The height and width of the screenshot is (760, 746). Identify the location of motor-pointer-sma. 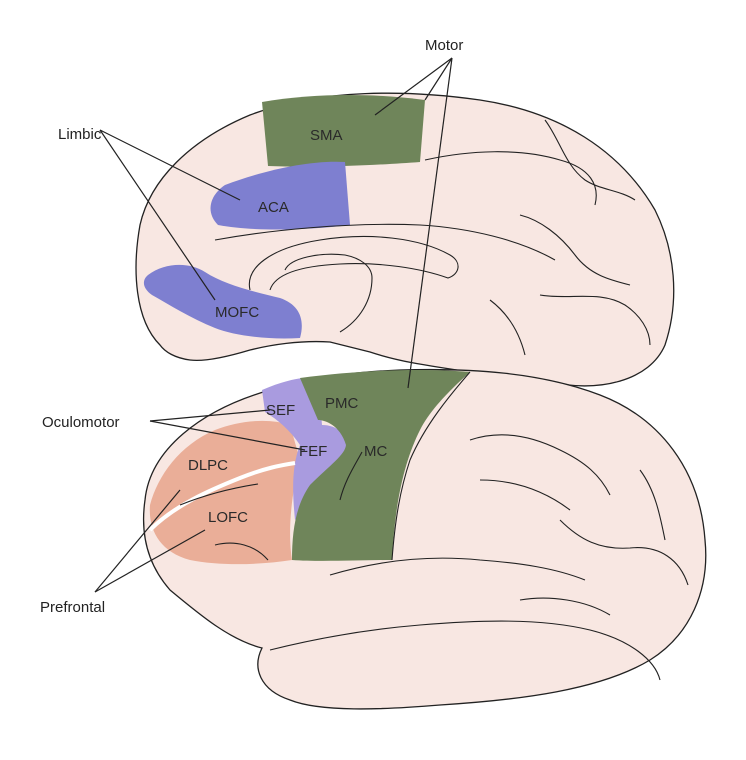
(413, 86).